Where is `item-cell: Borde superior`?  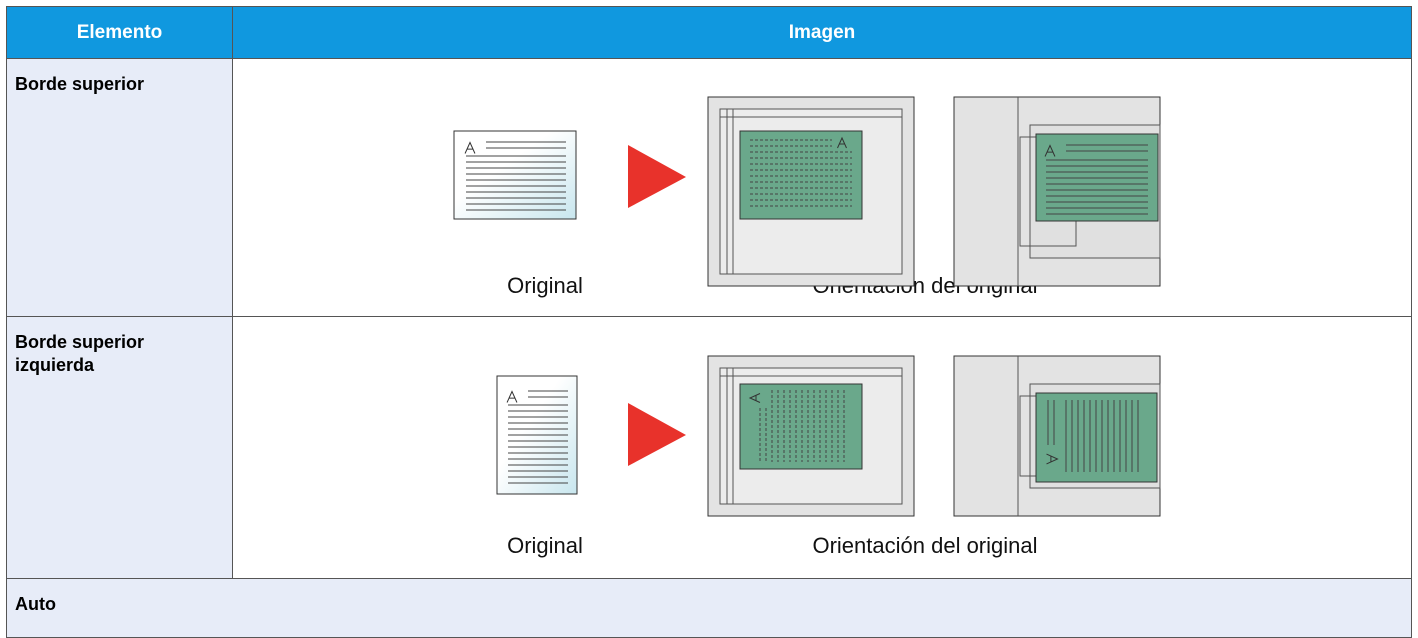 item-cell: Borde superior is located at coordinates (119, 187).